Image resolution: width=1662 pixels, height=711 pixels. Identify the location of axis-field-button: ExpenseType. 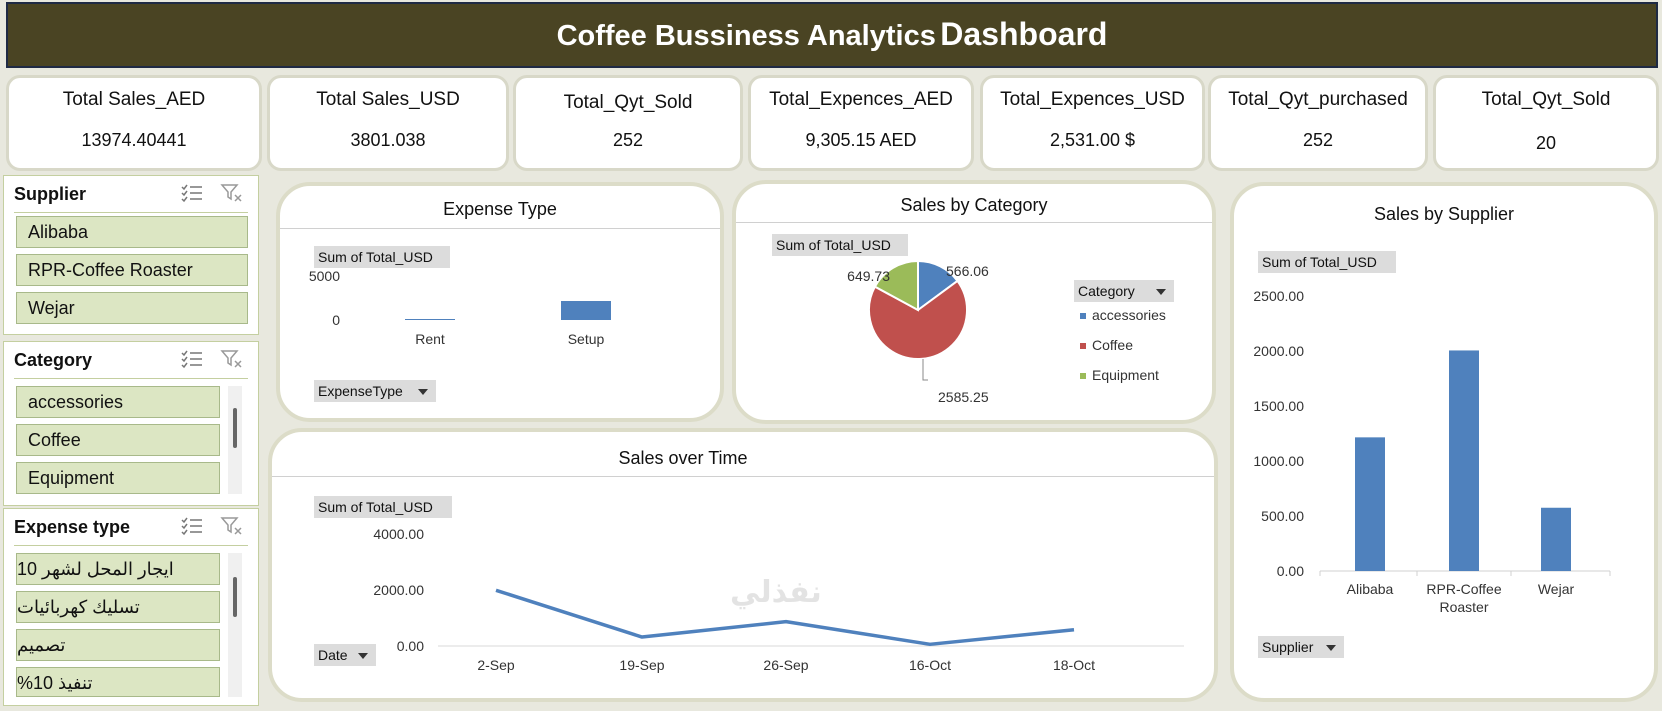
(375, 391).